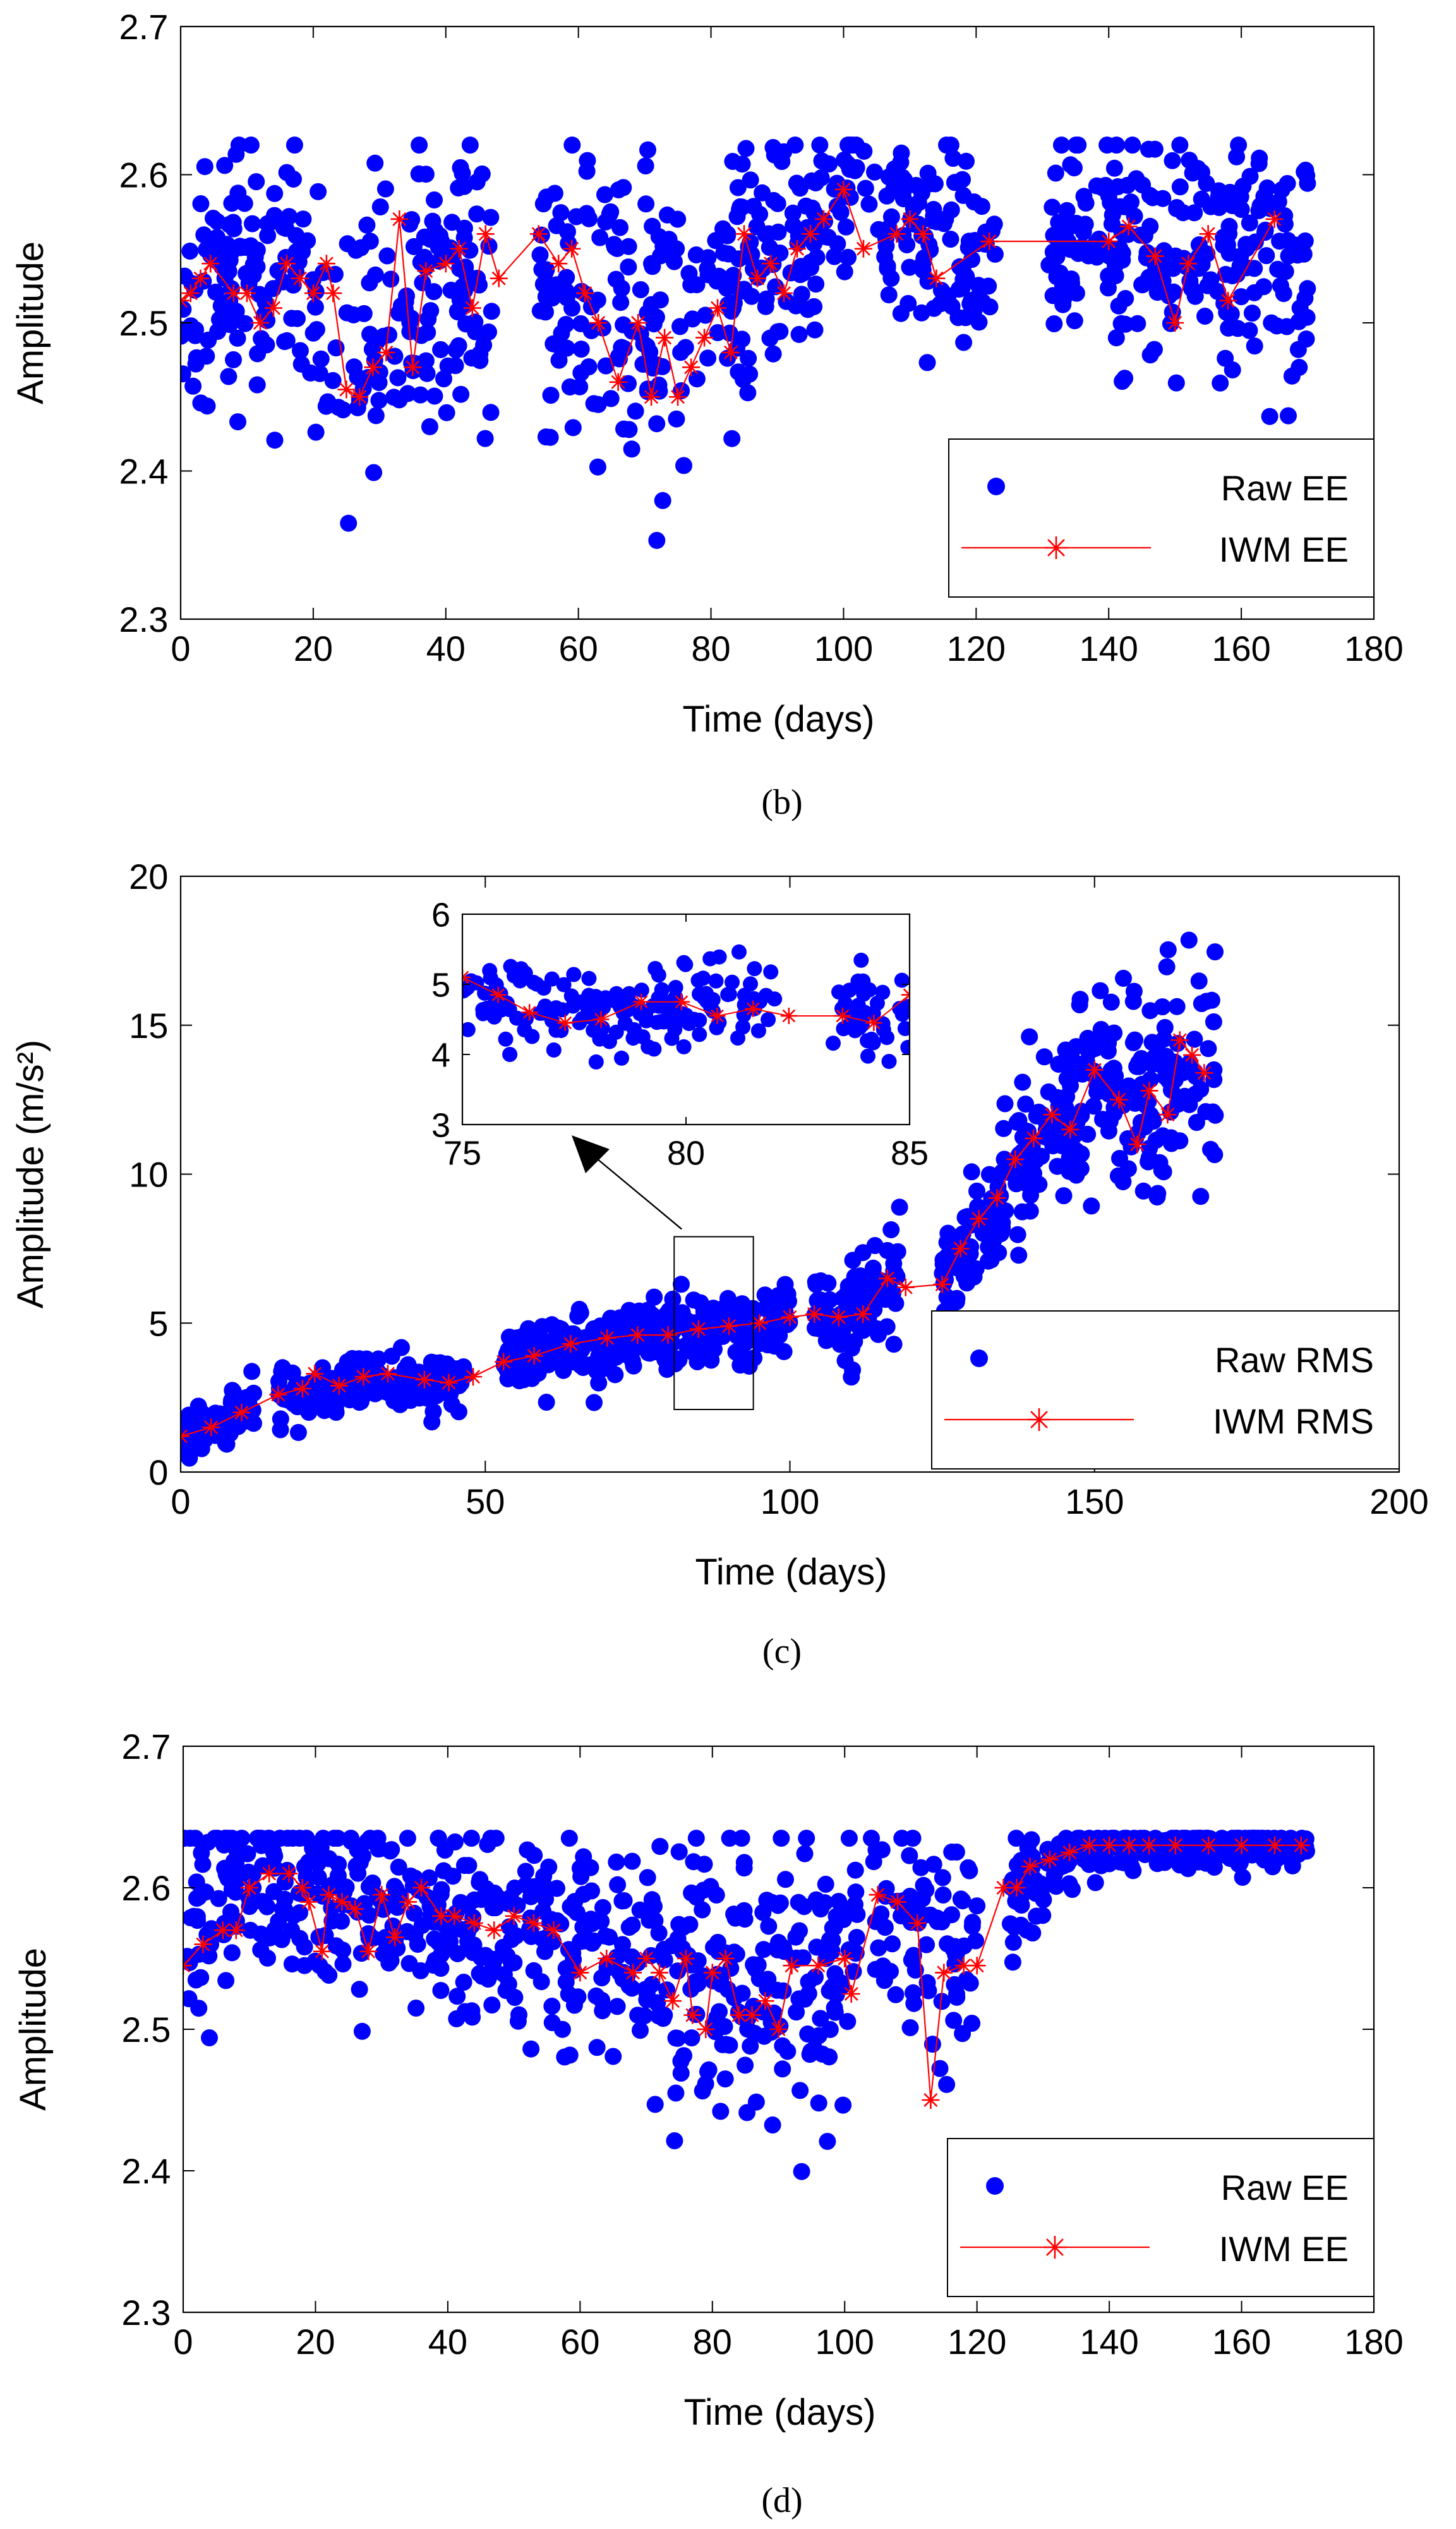 The height and width of the screenshot is (2529, 1456). What do you see at coordinates (1293, 1421) in the screenshot?
I see `legend-iwm-label: IWM RMS` at bounding box center [1293, 1421].